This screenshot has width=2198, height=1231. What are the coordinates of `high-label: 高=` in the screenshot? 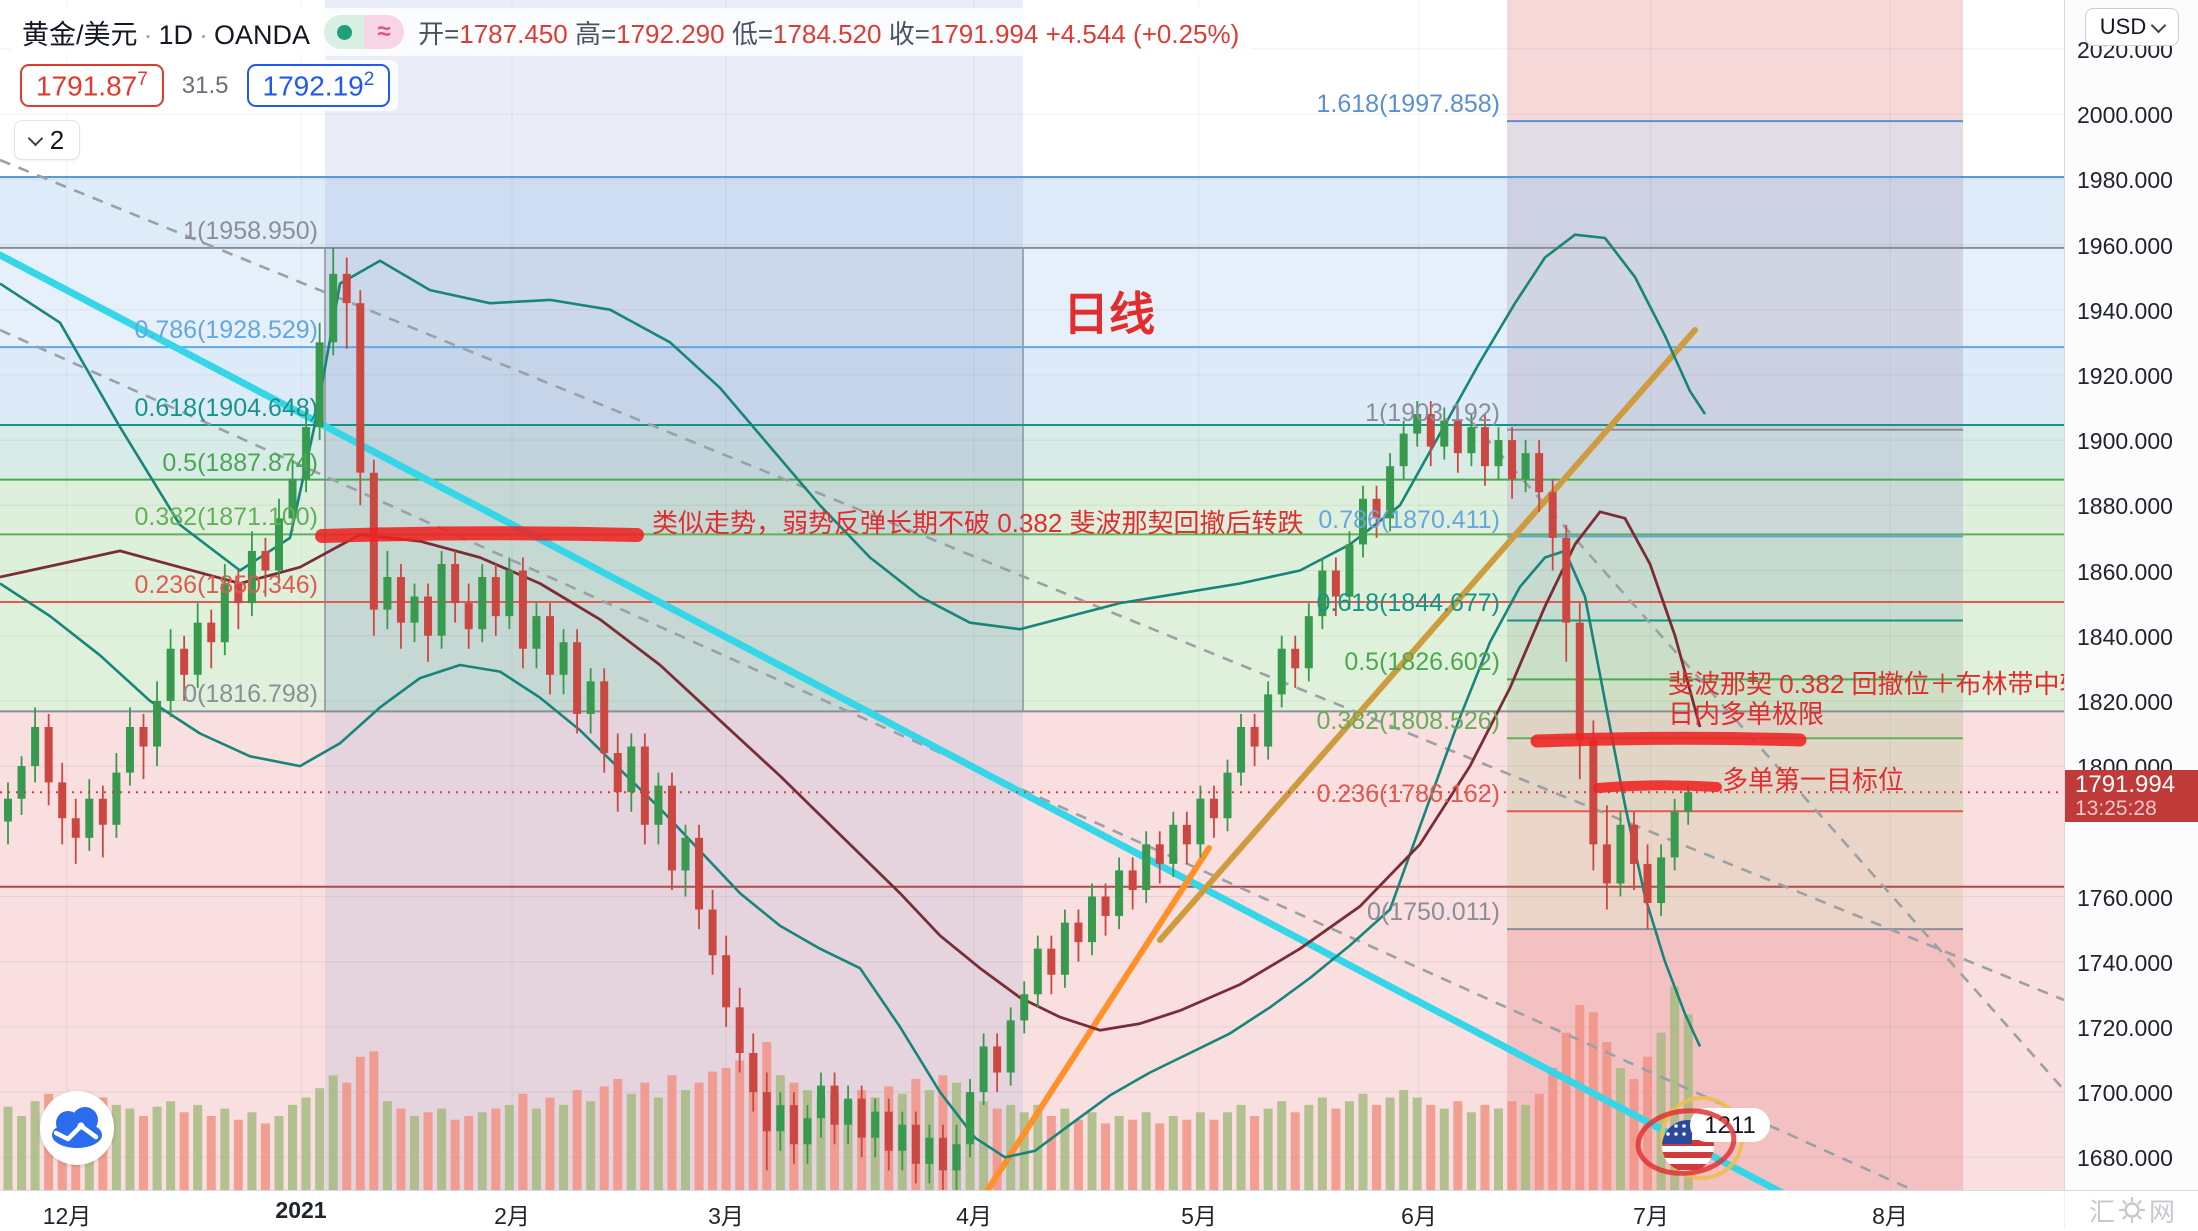 It's located at (595, 33).